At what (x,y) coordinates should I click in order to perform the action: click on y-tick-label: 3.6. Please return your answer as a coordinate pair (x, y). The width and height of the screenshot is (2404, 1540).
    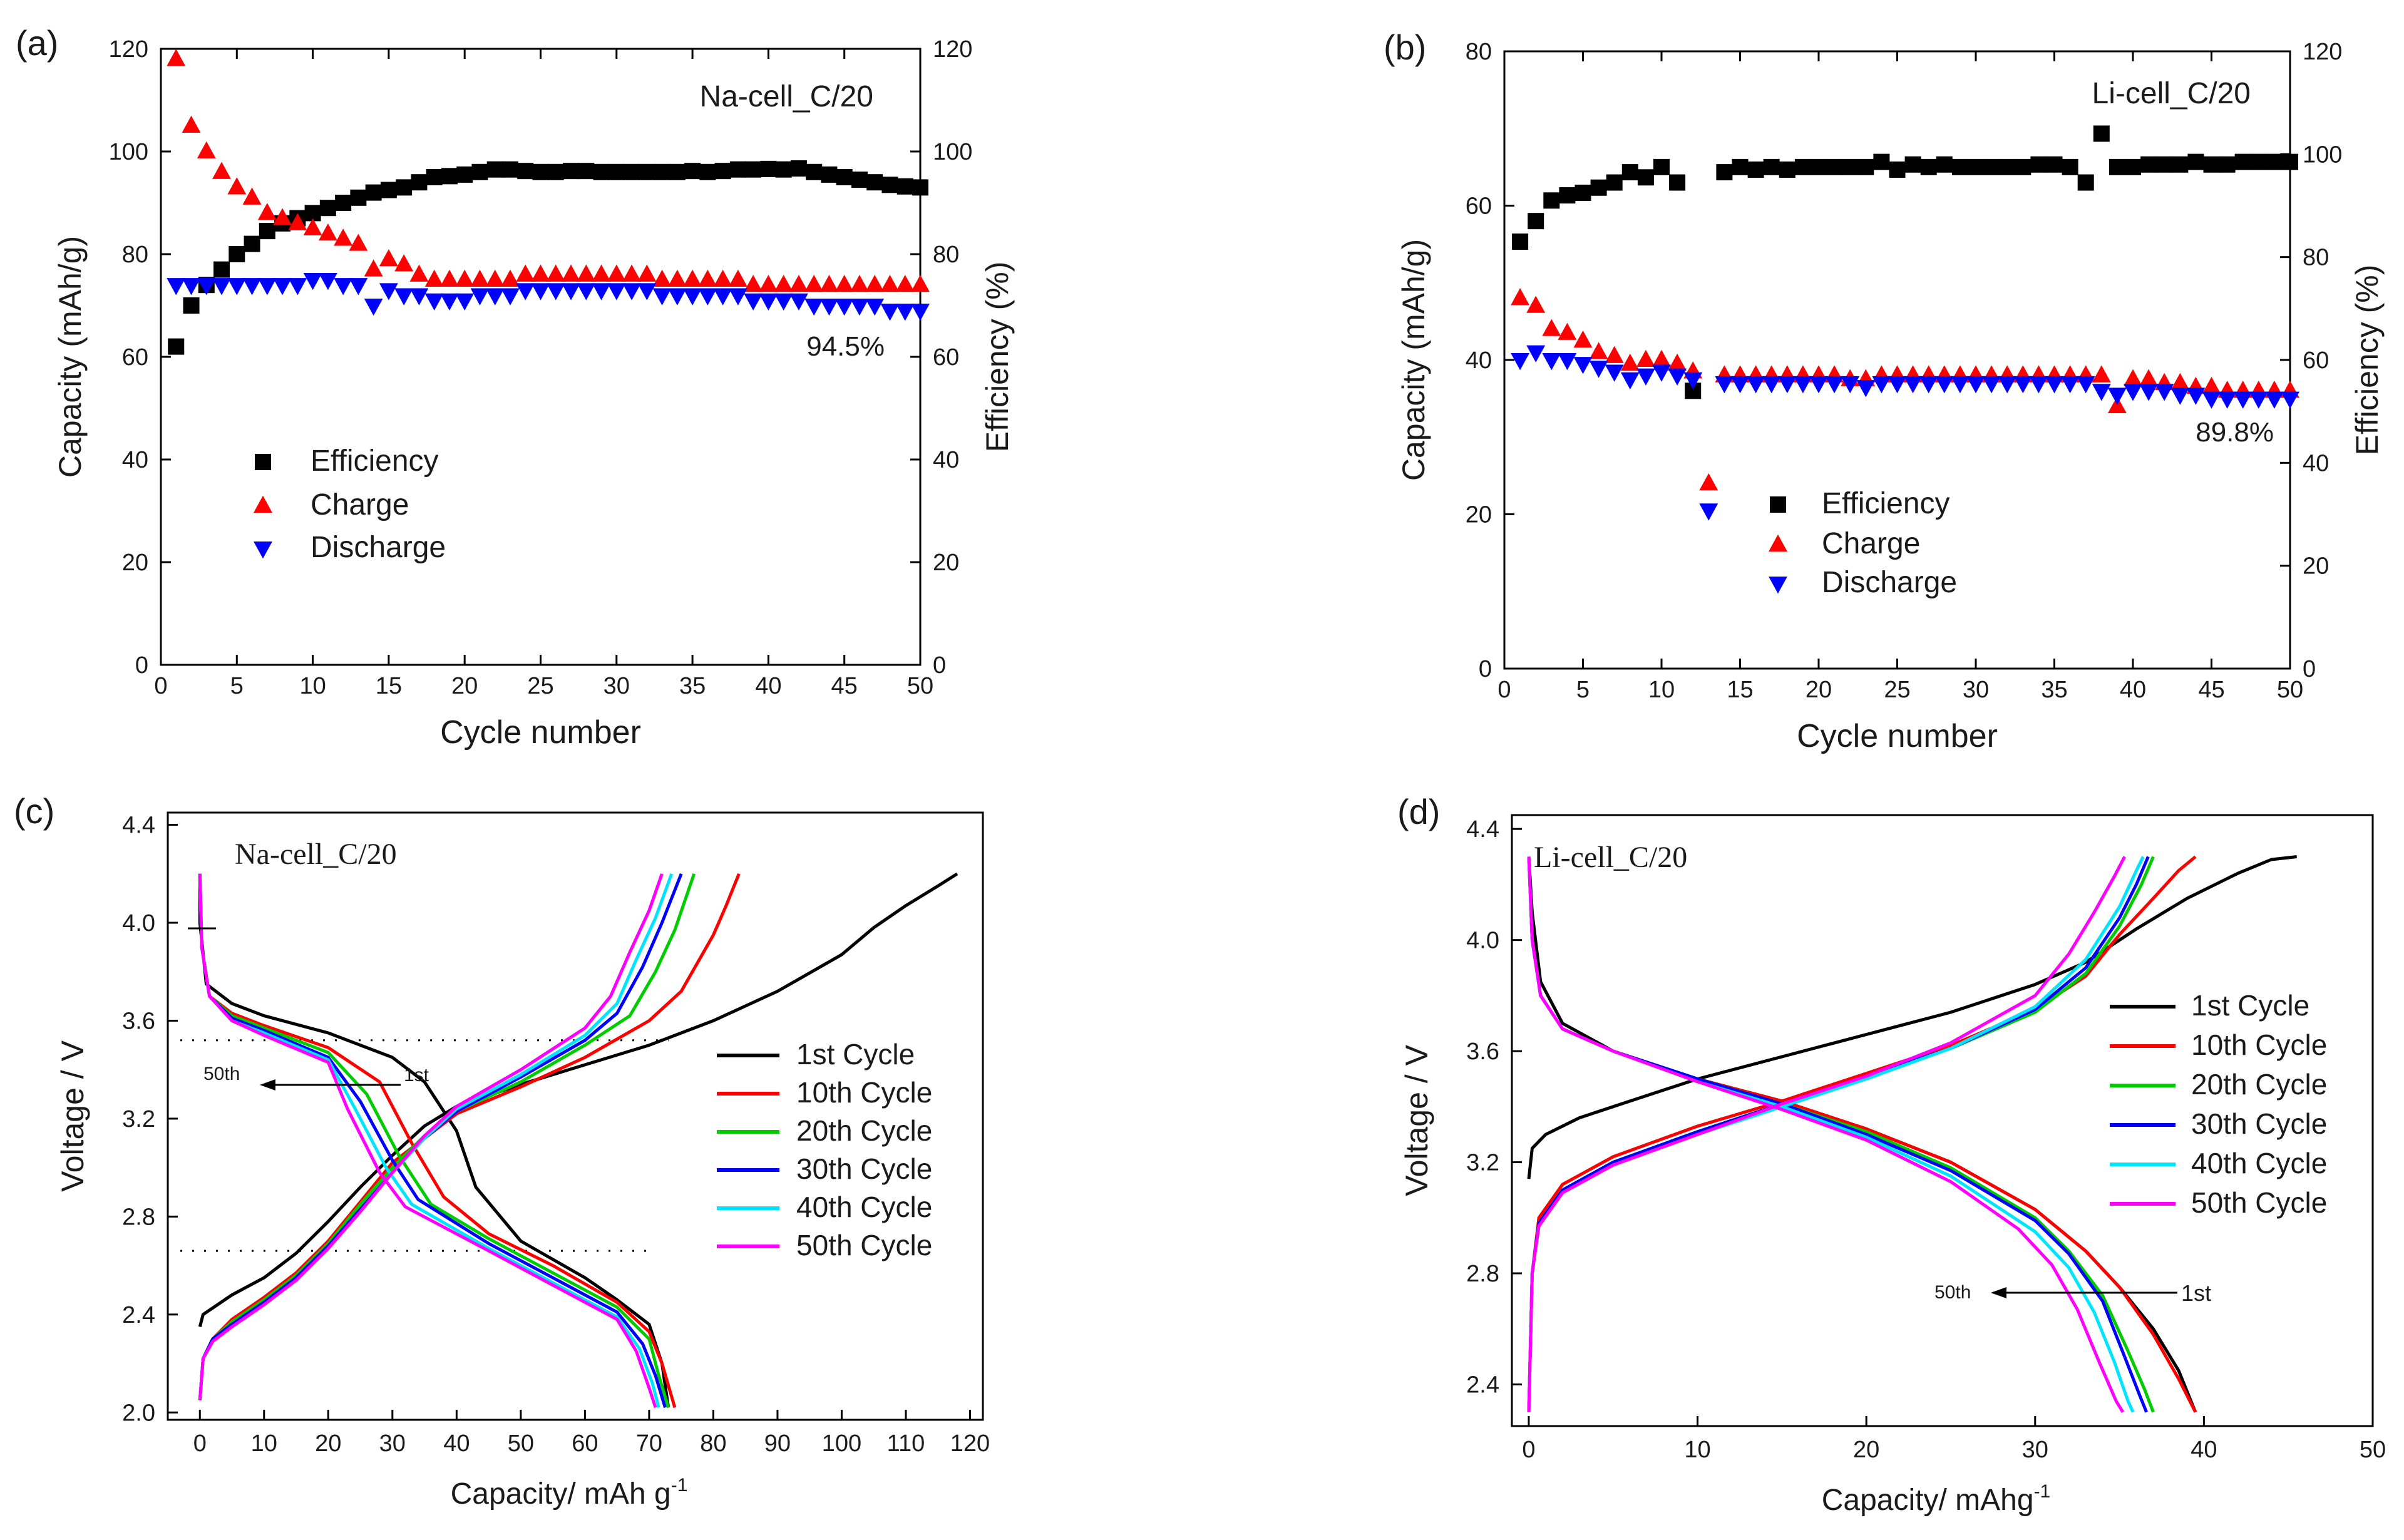
    Looking at the image, I should click on (138, 1021).